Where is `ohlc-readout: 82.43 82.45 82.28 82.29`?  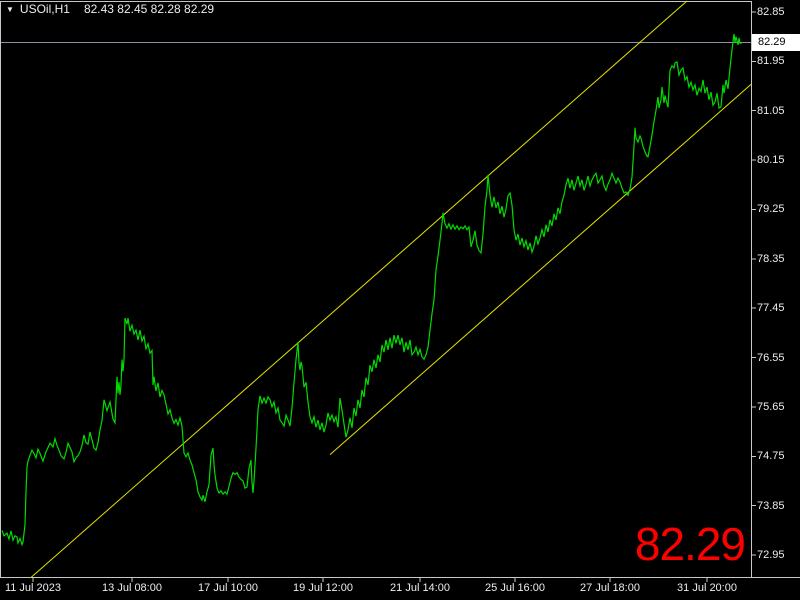
ohlc-readout: 82.43 82.45 82.28 82.29 is located at coordinates (149, 9).